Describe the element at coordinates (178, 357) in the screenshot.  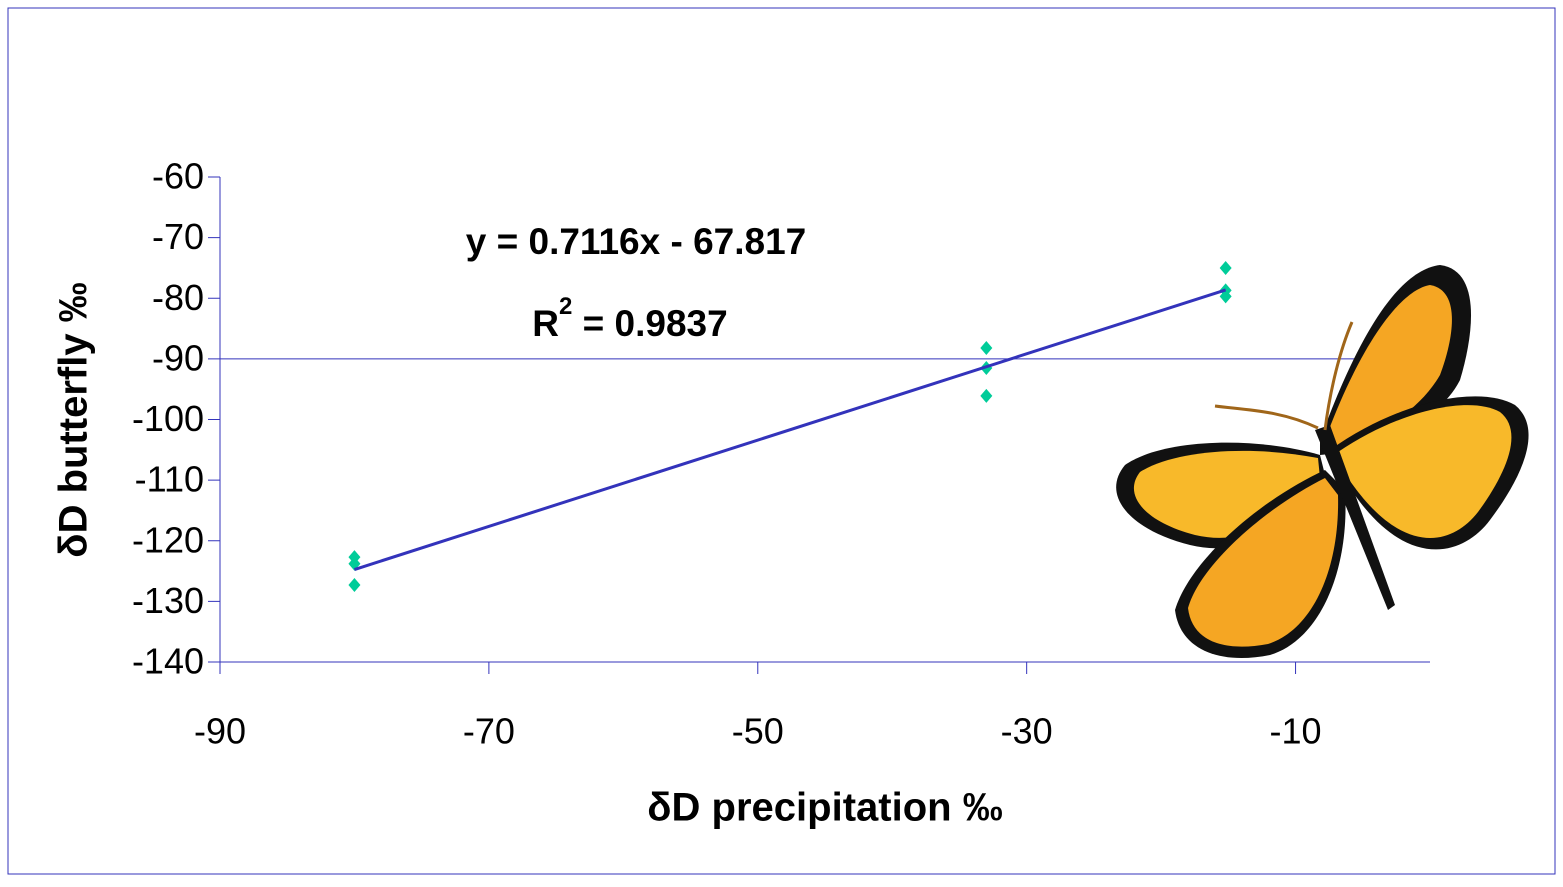
I see `y-tick-label: -90` at that location.